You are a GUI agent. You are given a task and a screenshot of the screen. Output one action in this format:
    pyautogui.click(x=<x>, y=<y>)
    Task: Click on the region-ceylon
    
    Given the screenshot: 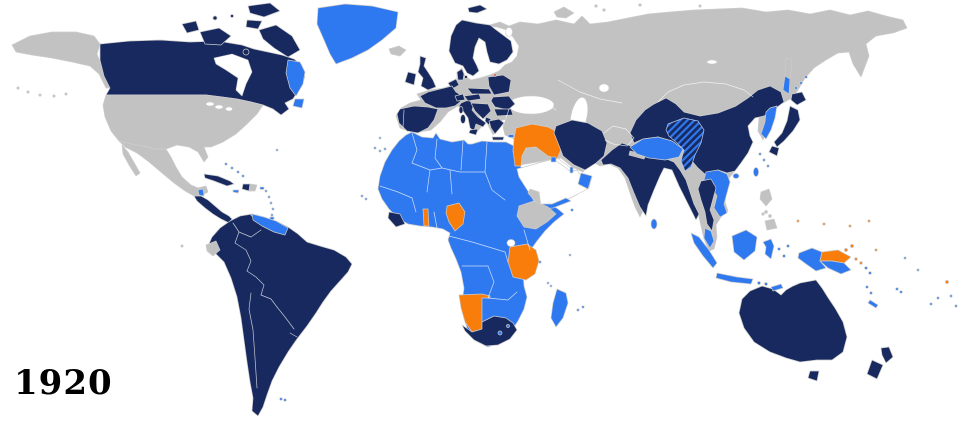 What is the action you would take?
    pyautogui.click(x=654, y=224)
    